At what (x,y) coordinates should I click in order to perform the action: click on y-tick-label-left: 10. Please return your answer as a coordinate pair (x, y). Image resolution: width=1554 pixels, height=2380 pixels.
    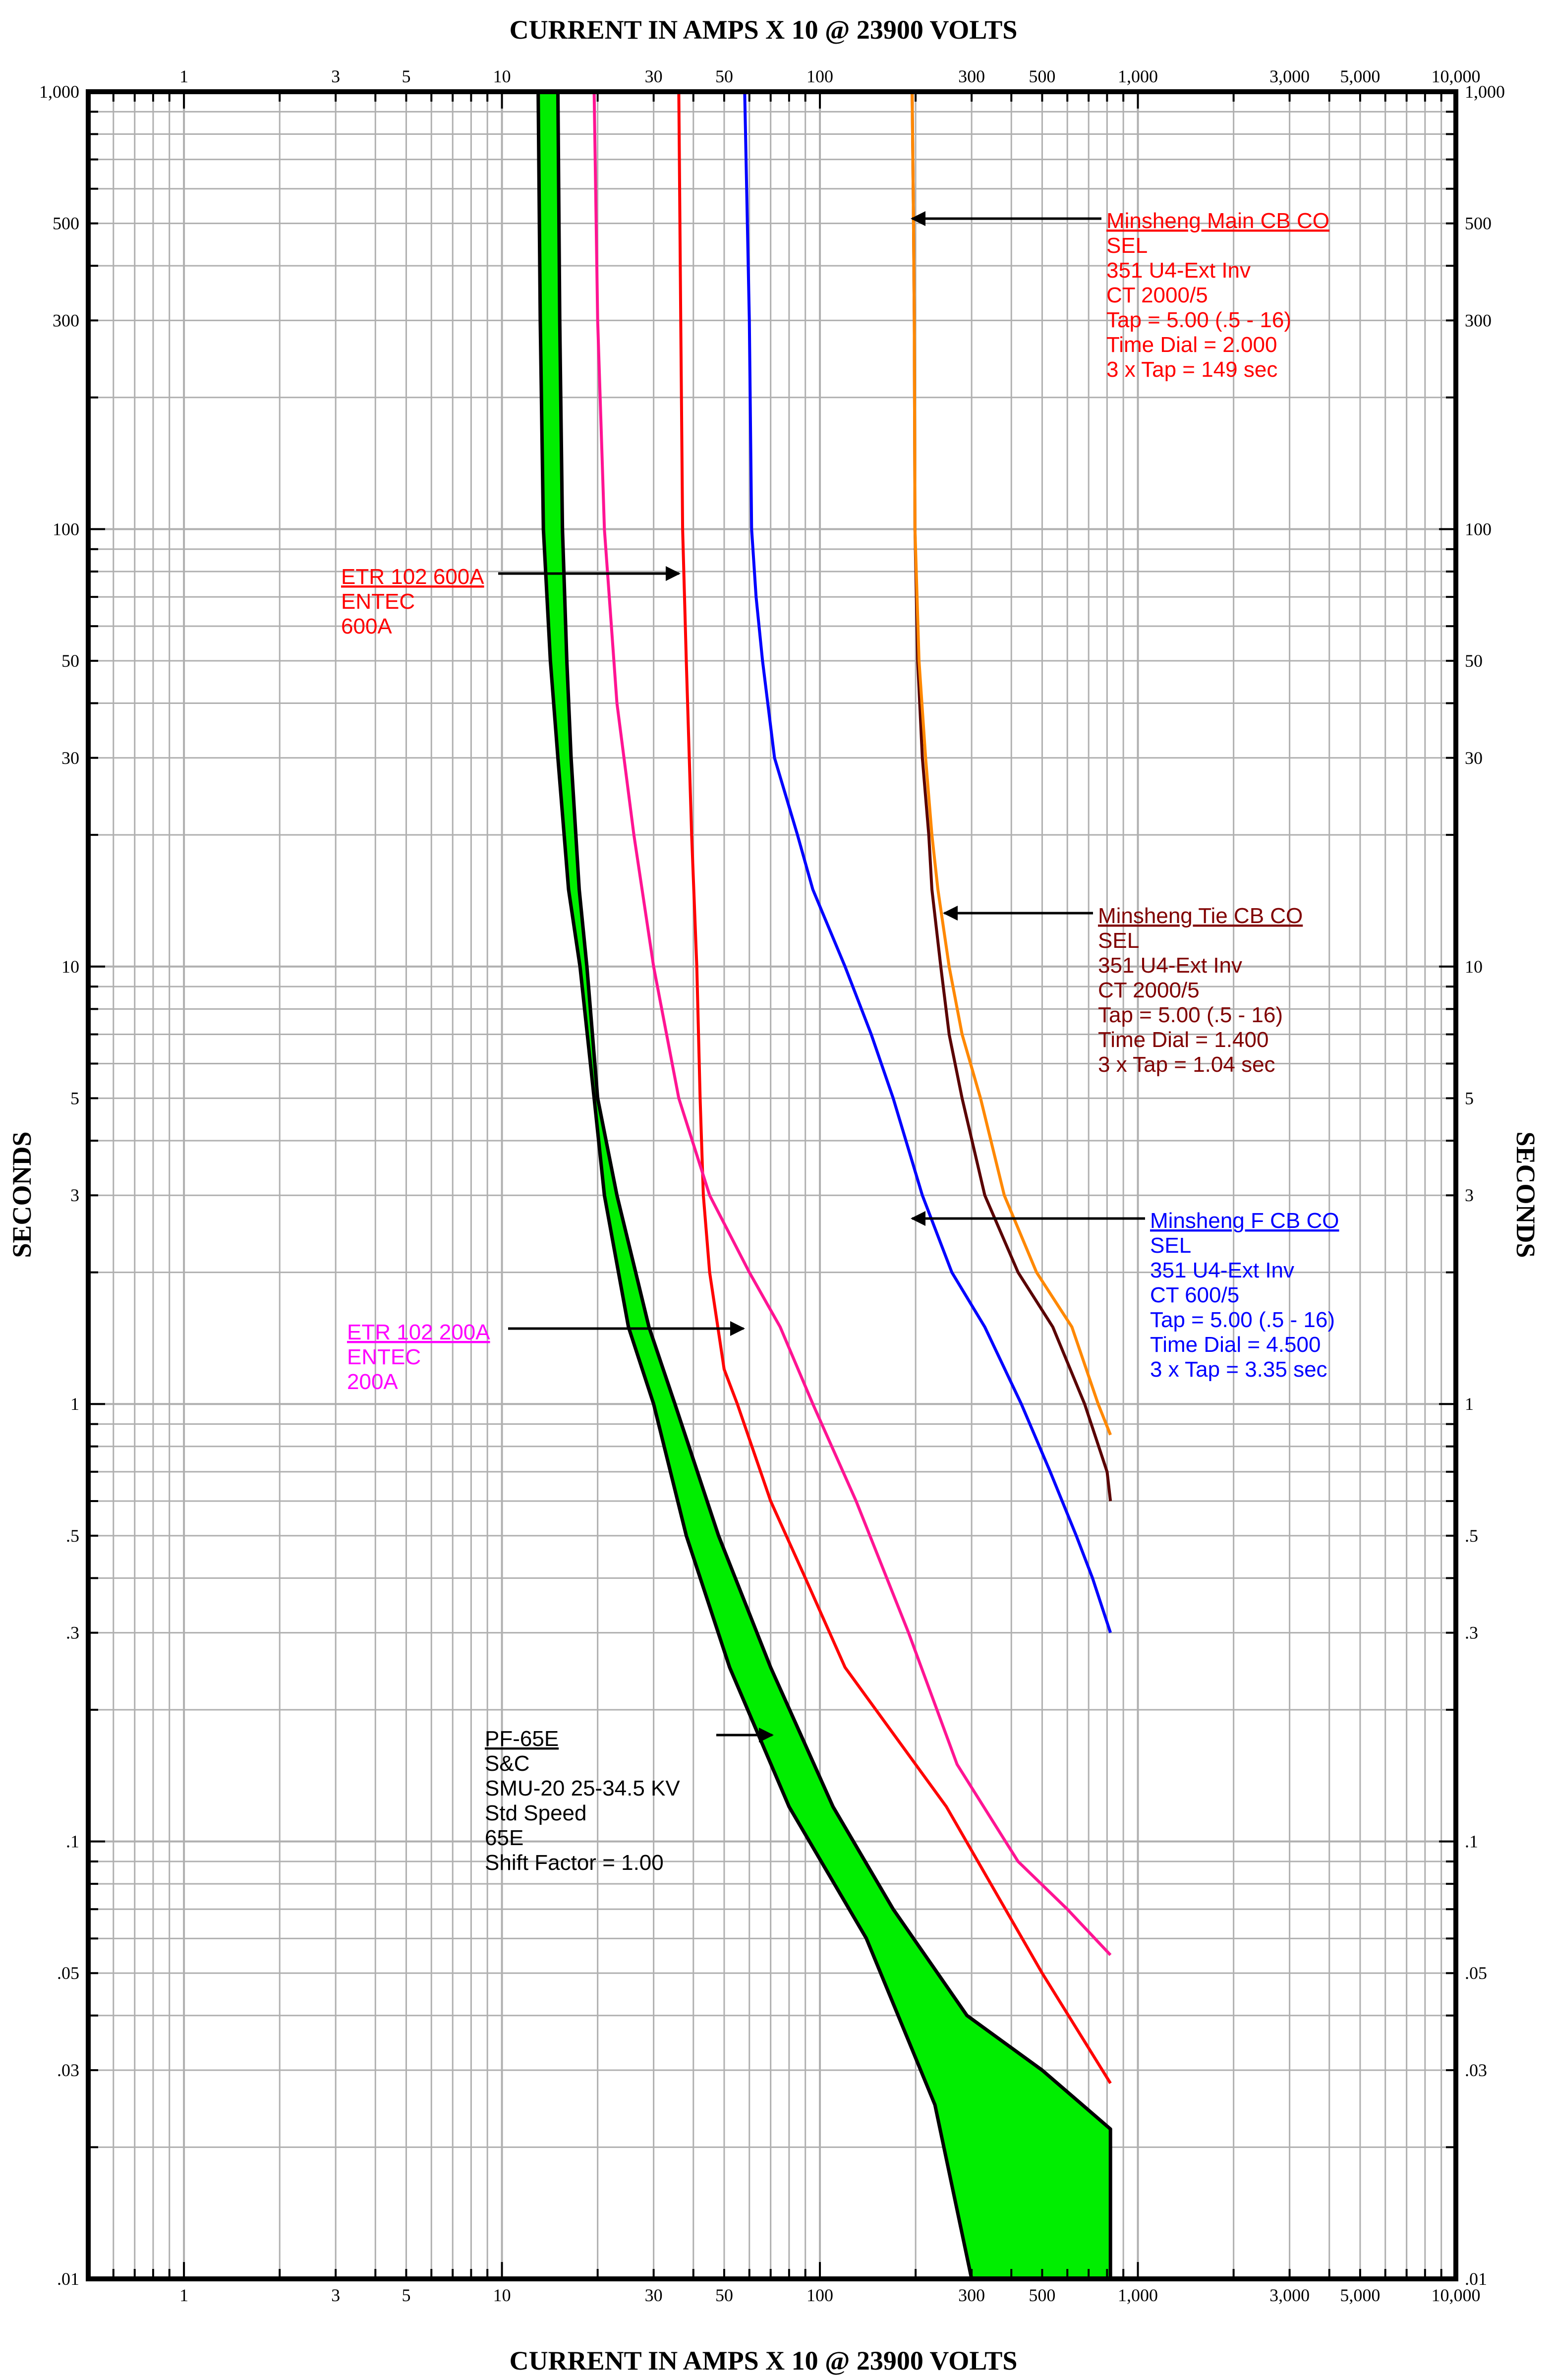
    Looking at the image, I should click on (70, 967).